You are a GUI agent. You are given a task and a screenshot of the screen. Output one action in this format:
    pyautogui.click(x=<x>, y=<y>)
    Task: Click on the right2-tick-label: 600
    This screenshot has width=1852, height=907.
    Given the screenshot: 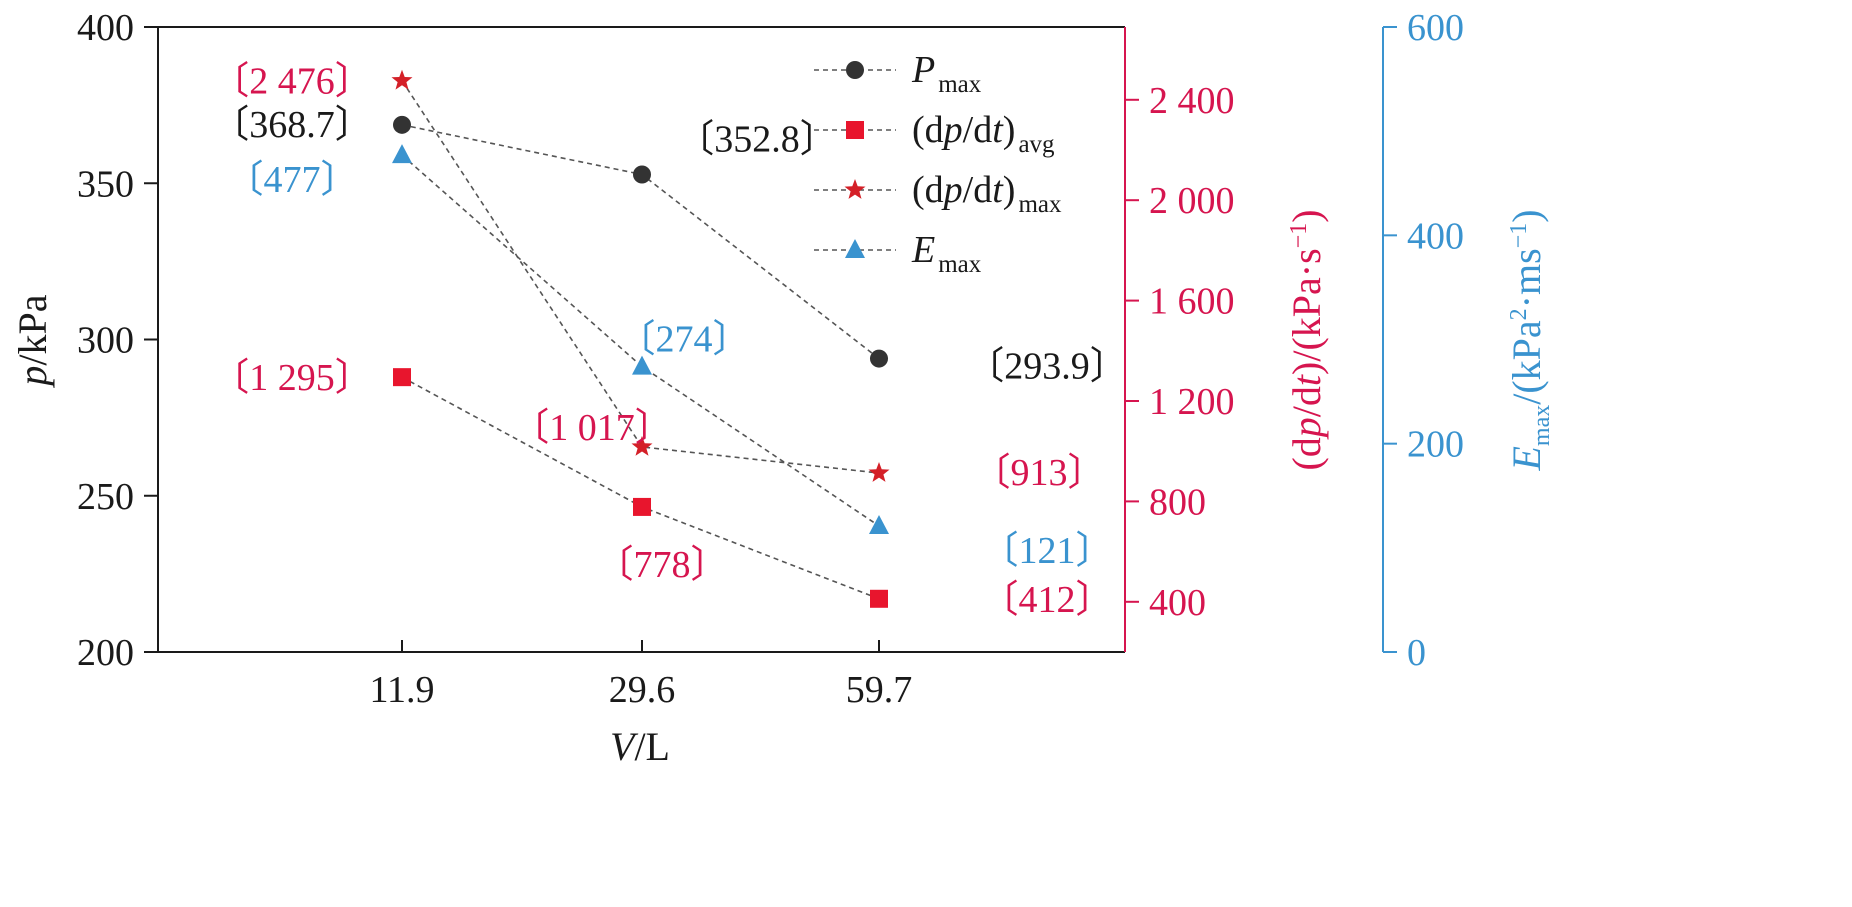 What is the action you would take?
    pyautogui.click(x=1435, y=28)
    